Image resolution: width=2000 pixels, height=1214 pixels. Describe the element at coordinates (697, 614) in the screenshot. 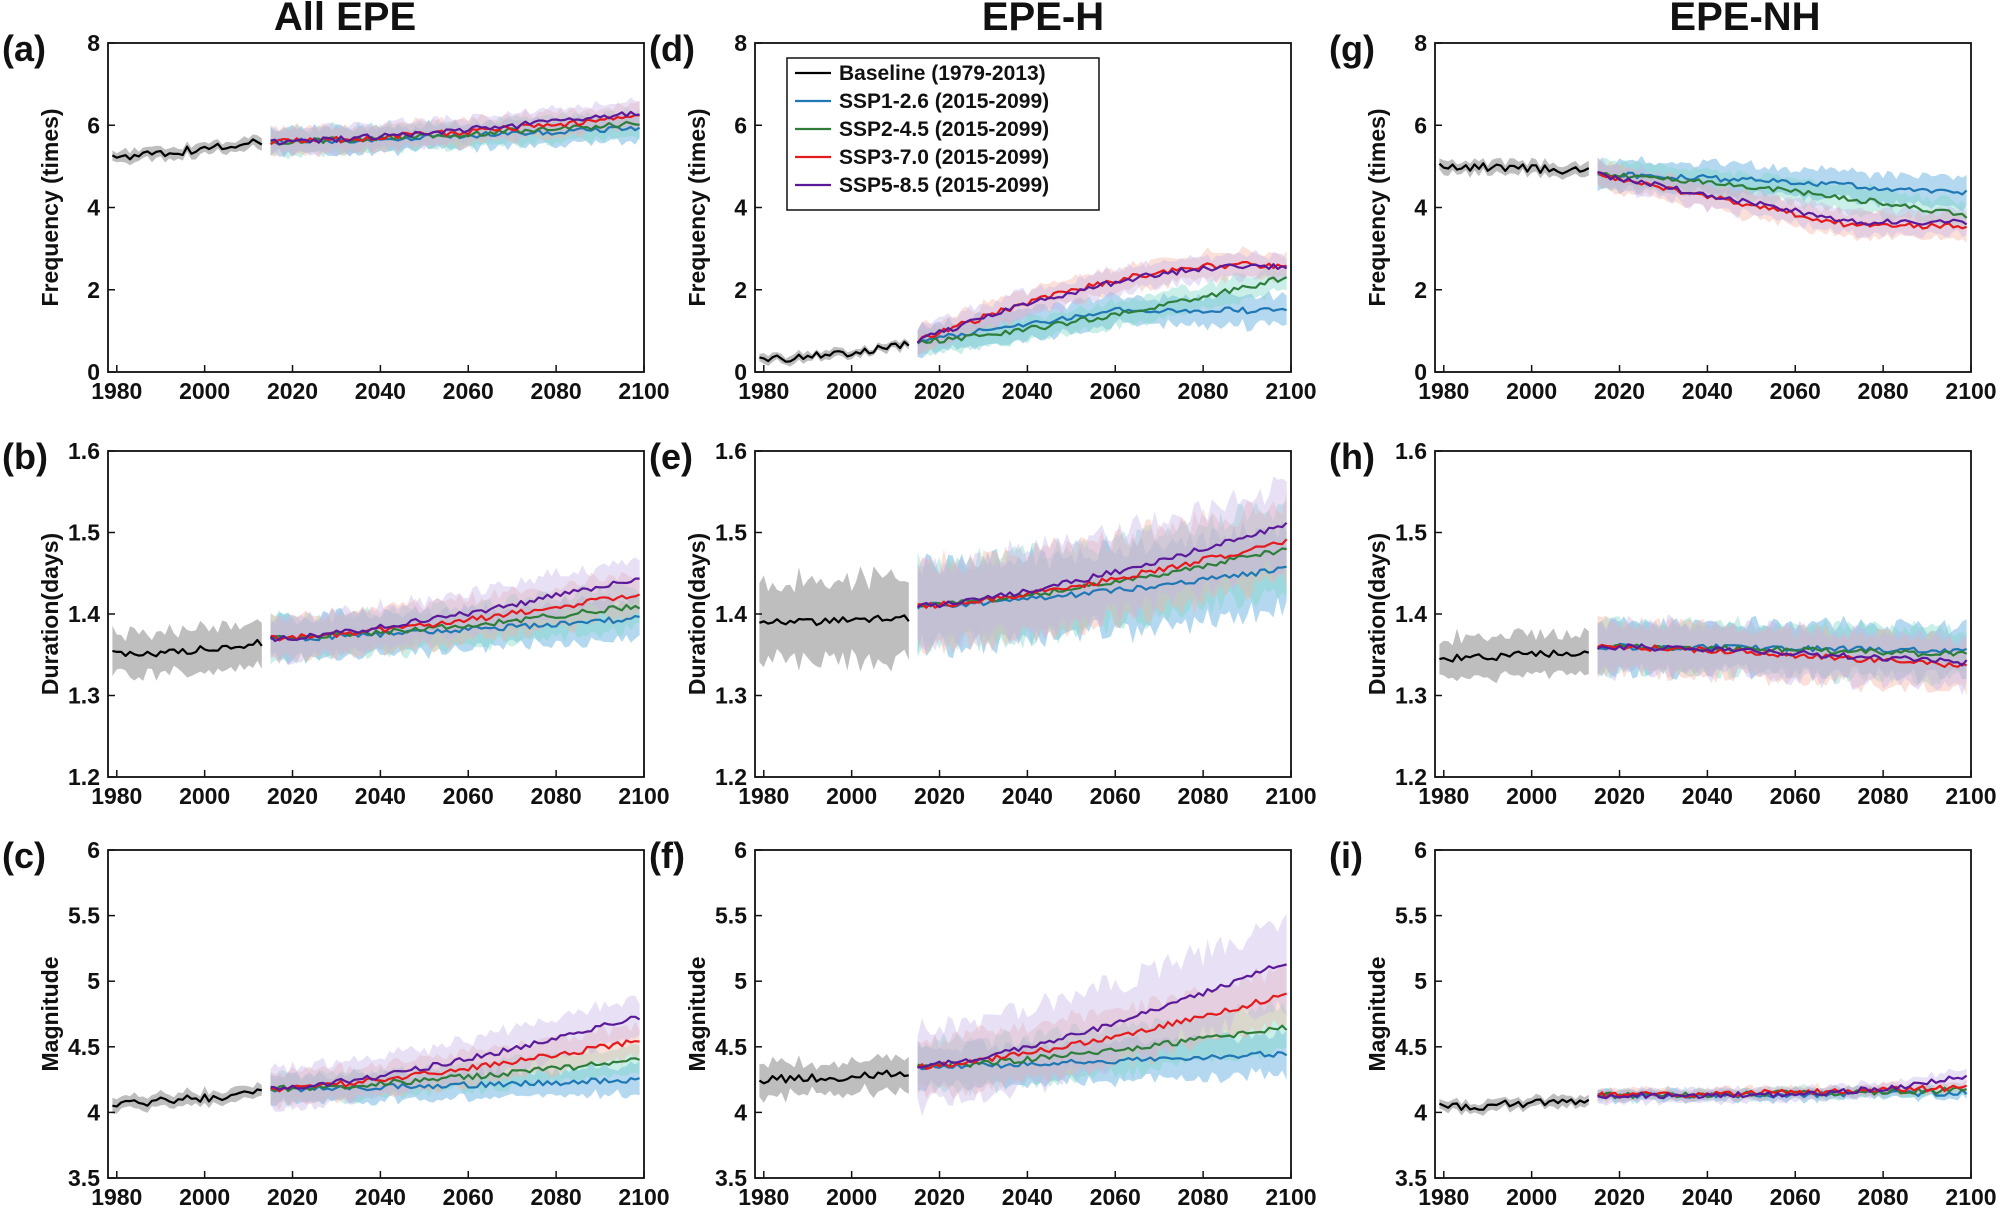

I see `y-axis-label: Duration(days)` at that location.